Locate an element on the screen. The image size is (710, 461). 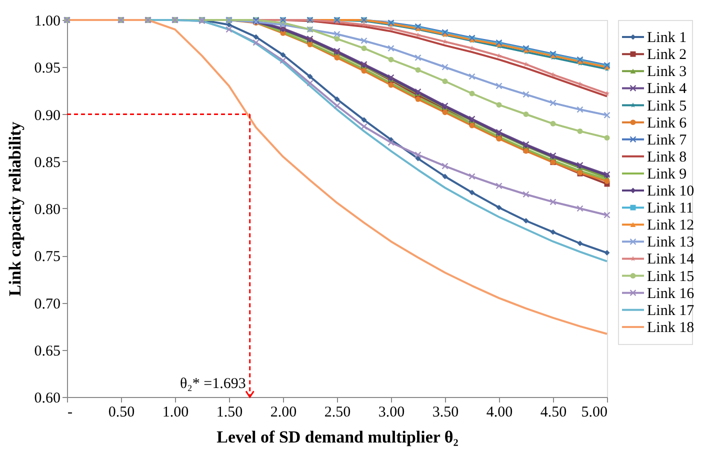
y-axis-title: Link capacity reliability is located at coordinates (14, 208).